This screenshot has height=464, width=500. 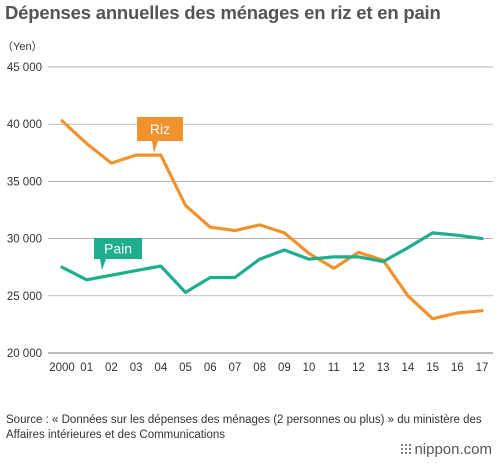 I want to click on x-tick-label: 06, so click(x=210, y=368).